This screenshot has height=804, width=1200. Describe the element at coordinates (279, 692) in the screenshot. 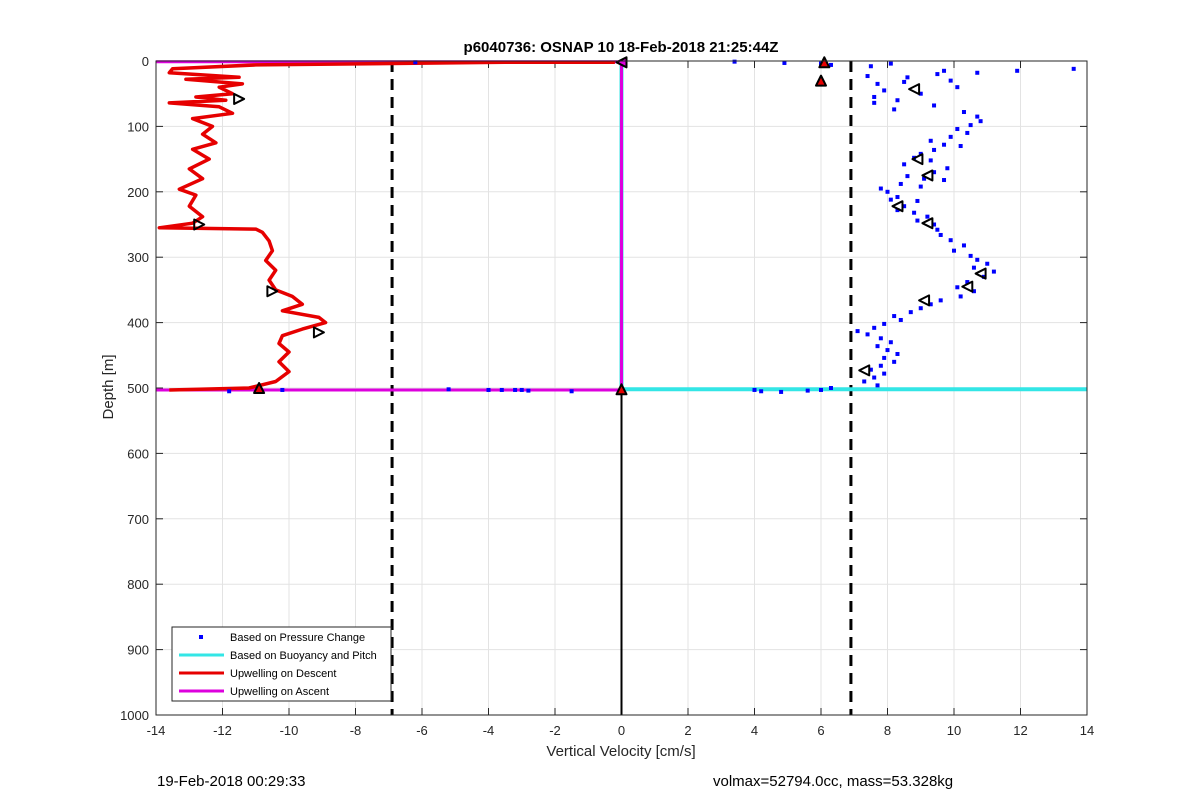

I see `legend-label: Upwelling on Ascent` at that location.